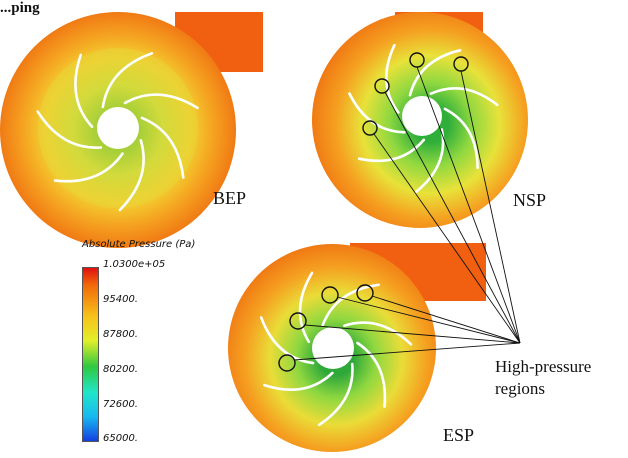 Image resolution: width=628 pixels, height=458 pixels. What do you see at coordinates (560, 378) in the screenshot?
I see `annotation-high-pressure: High-pressure regions` at bounding box center [560, 378].